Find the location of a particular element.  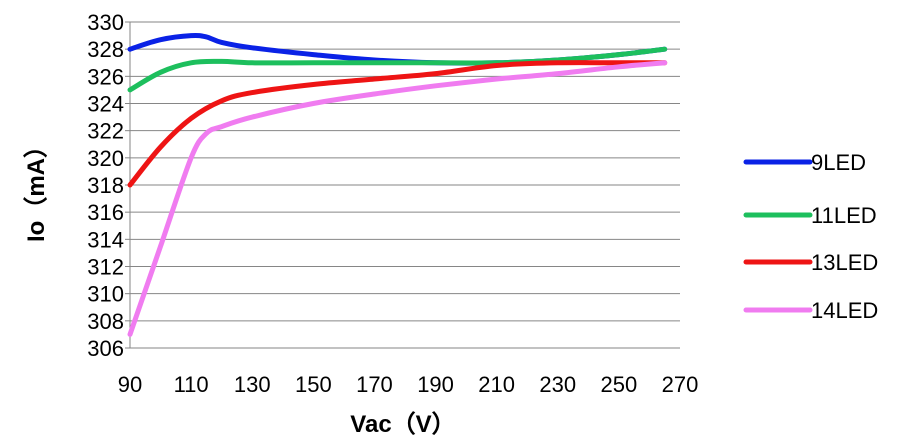

x-tick-label: 190 is located at coordinates (435, 384).